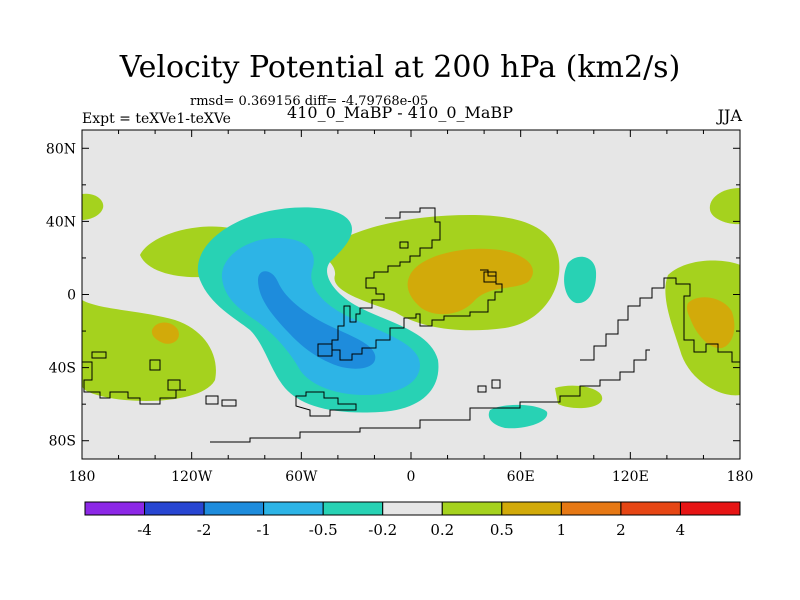 This screenshot has width=800, height=600. What do you see at coordinates (326, 404) in the screenshot?
I see `coastline-south-american-tip` at bounding box center [326, 404].